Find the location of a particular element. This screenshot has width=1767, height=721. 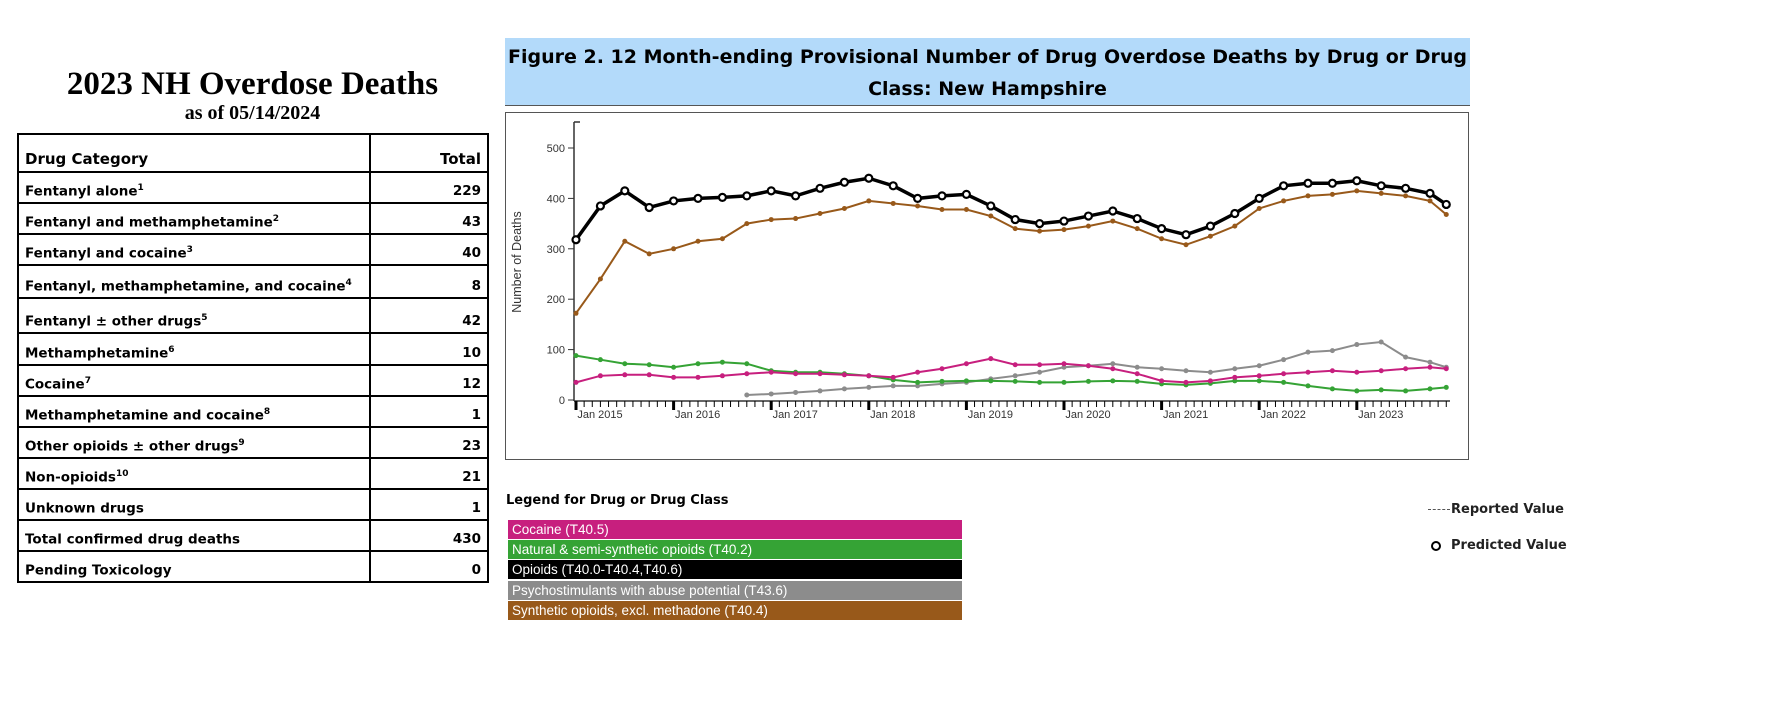

drug-category-label: Fentanyl and cocaine is located at coordinates (106, 253).